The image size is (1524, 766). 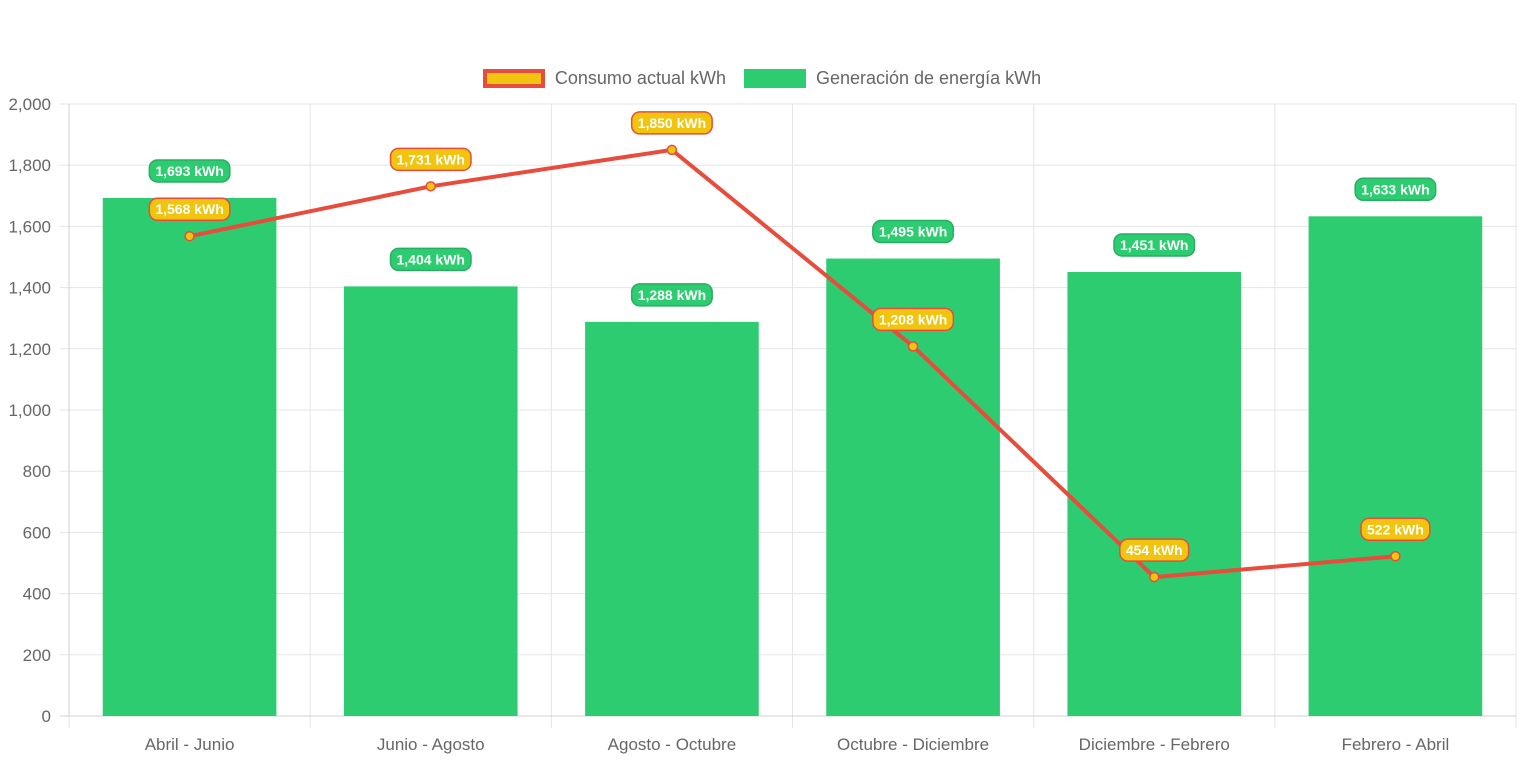 I want to click on y-tick-label: 800, so click(x=37, y=471).